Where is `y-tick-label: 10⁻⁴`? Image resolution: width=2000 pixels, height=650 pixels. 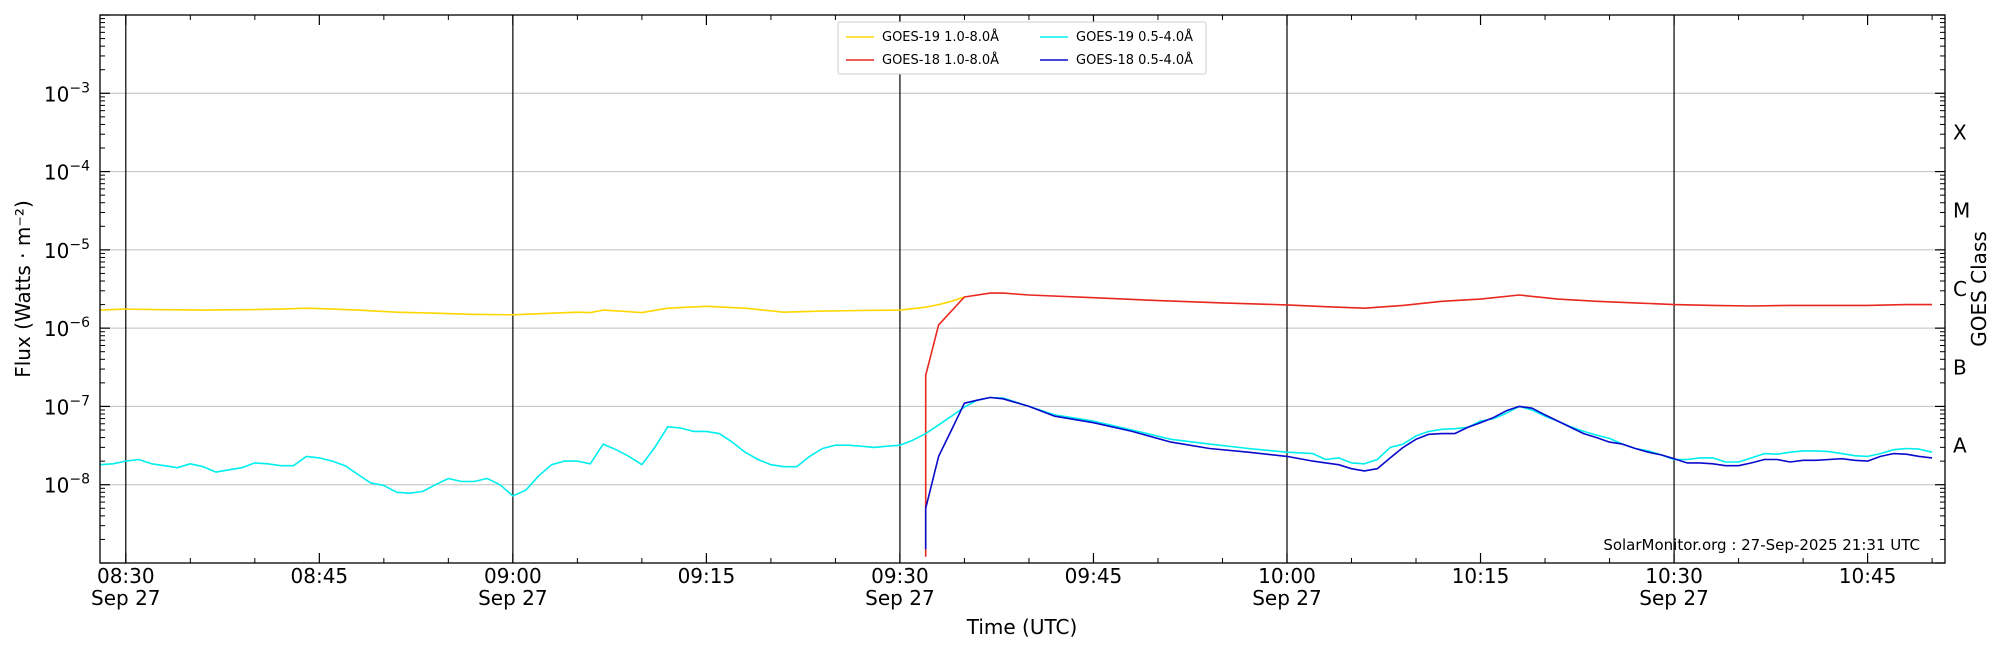
y-tick-label: 10⁻⁴ is located at coordinates (67, 172).